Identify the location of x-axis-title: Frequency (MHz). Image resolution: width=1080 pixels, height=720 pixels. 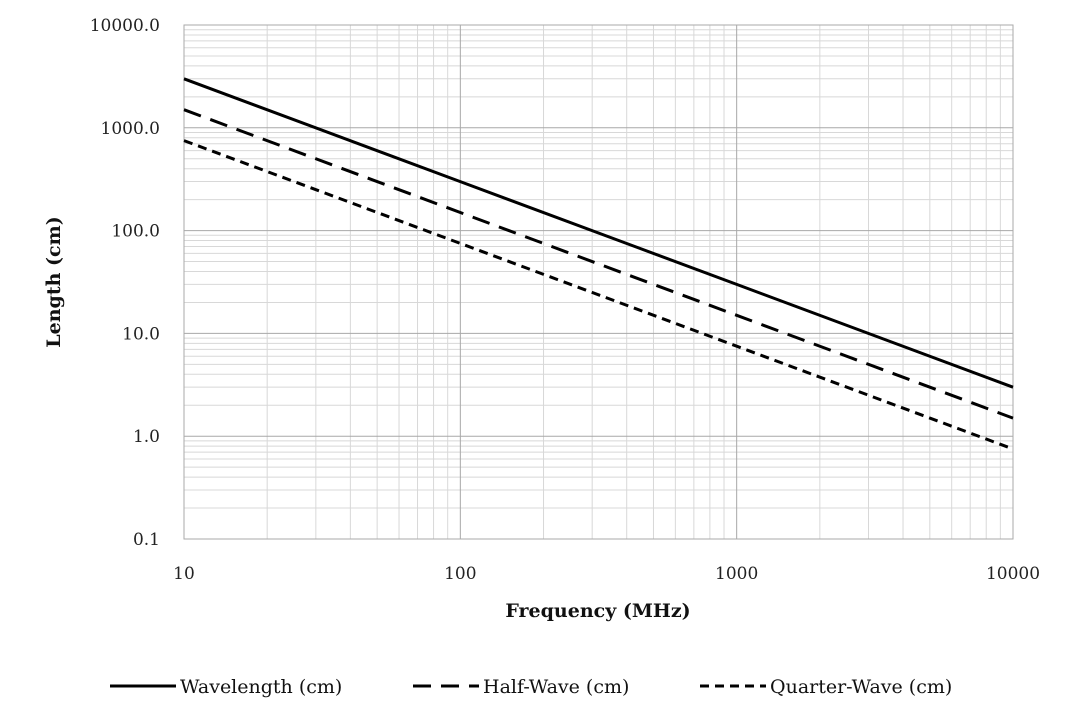
(597, 611).